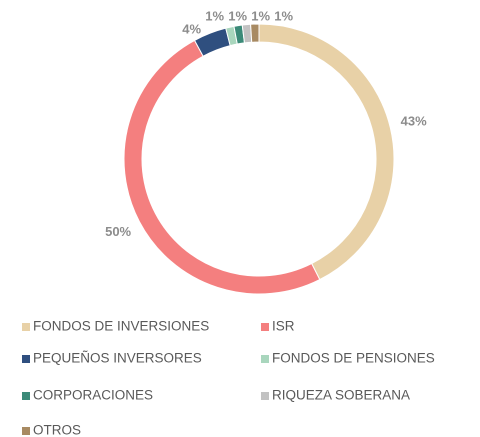  What do you see at coordinates (191, 28) in the screenshot?
I see `data-label: 4%` at bounding box center [191, 28].